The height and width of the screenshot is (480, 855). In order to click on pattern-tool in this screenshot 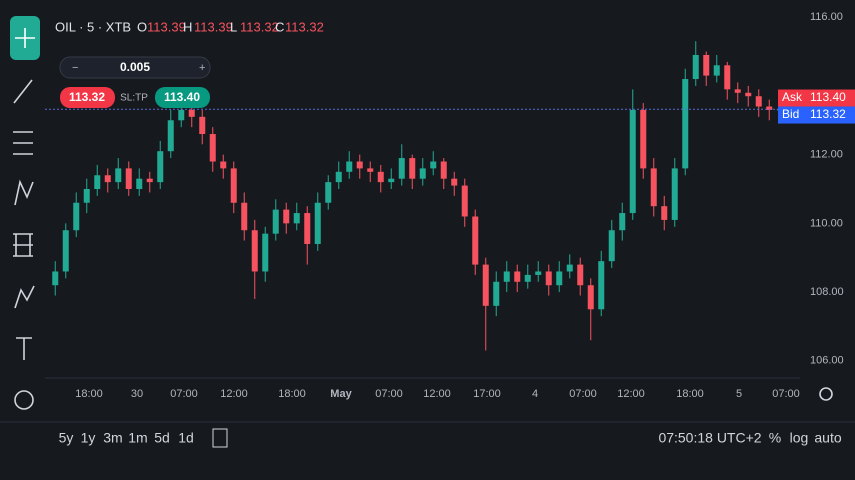, I will do `click(24, 192)`.